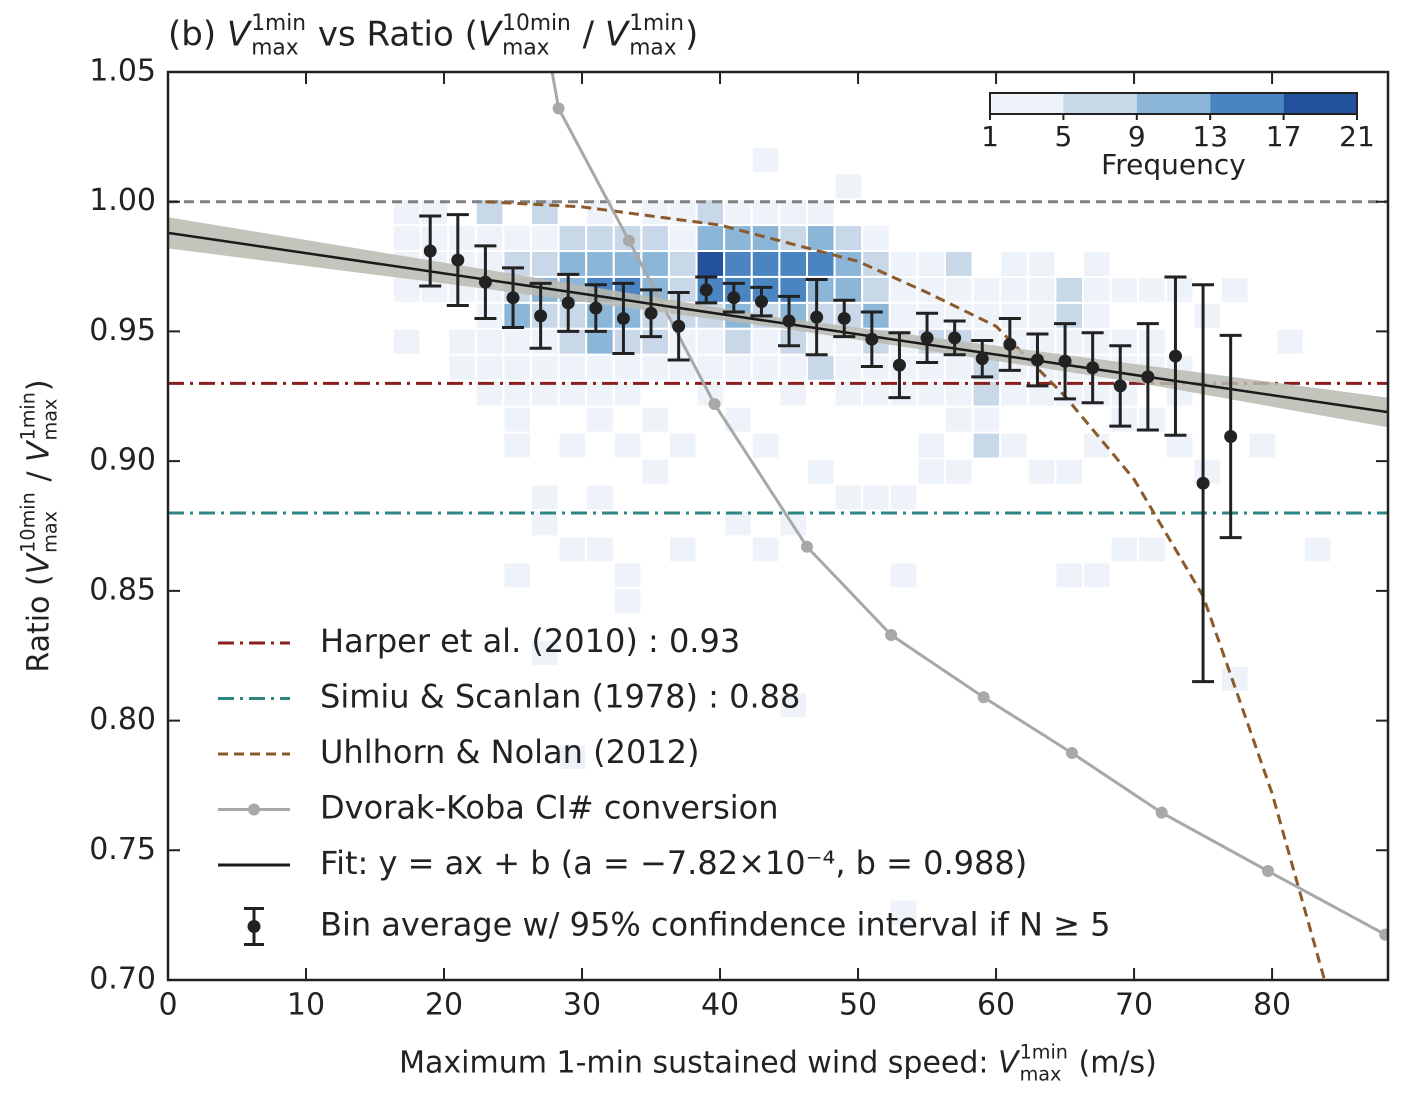  What do you see at coordinates (28, 416) in the screenshot?
I see `y-axis-label-sup: 1min` at bounding box center [28, 416].